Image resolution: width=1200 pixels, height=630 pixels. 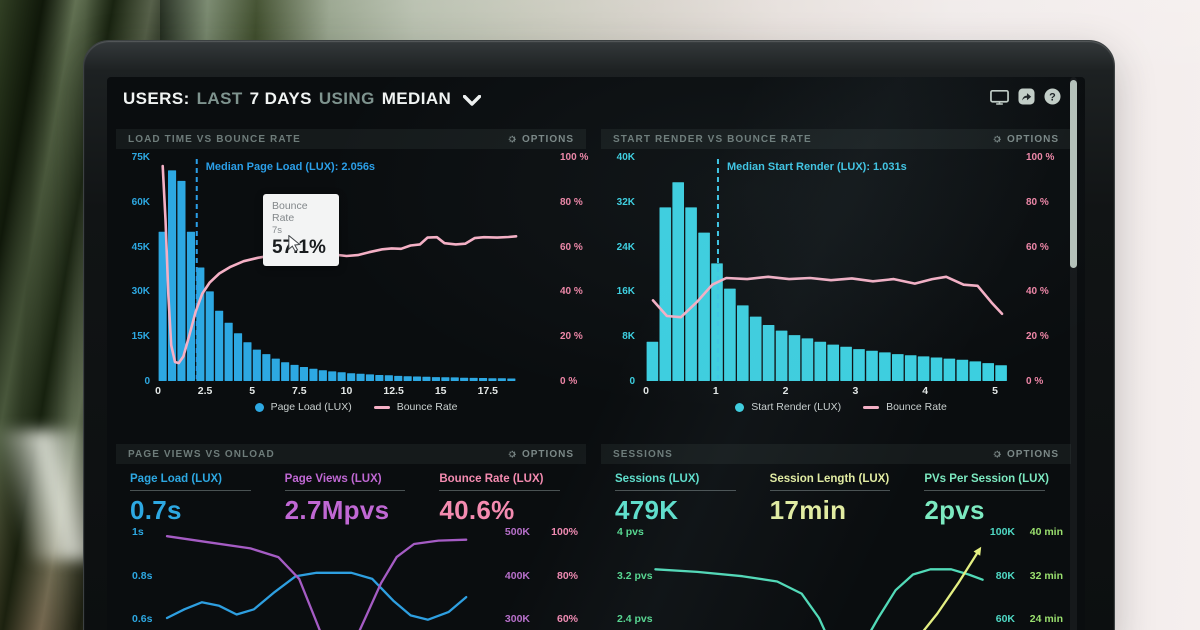 I want to click on legend: Page Load (LUX) Bounce Rate, so click(x=356, y=407).